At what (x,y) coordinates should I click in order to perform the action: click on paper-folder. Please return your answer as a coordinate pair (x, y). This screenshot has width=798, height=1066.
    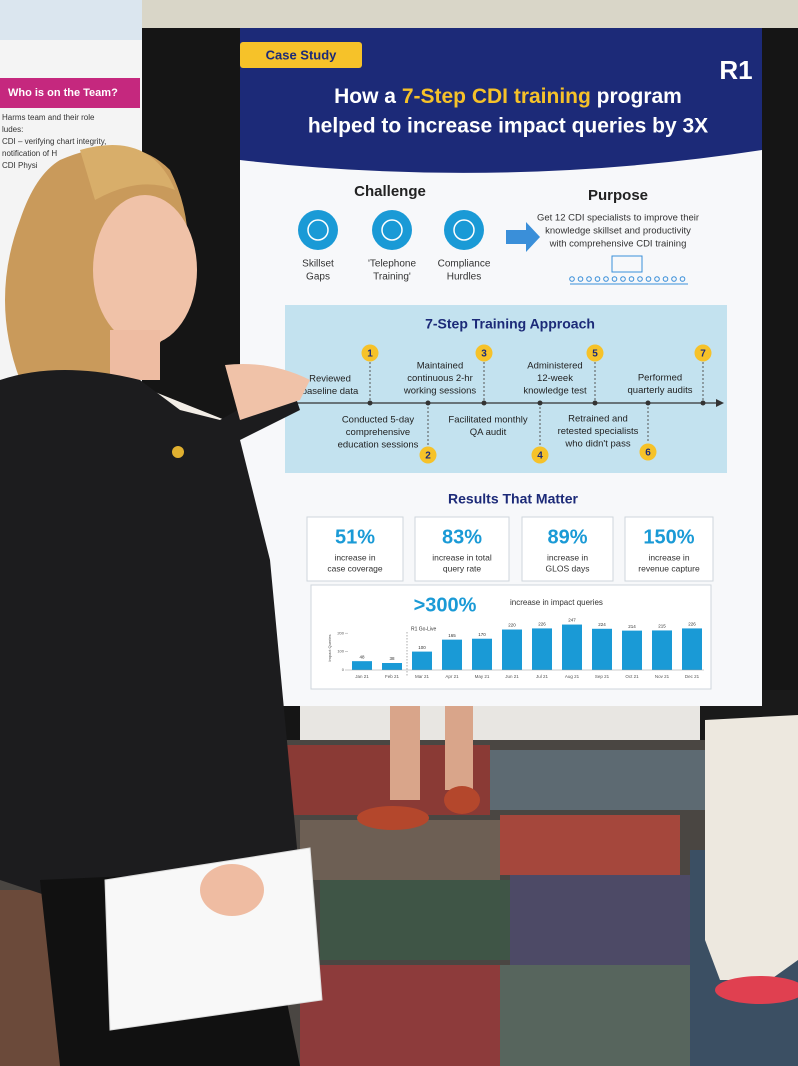
    Looking at the image, I should click on (213, 939).